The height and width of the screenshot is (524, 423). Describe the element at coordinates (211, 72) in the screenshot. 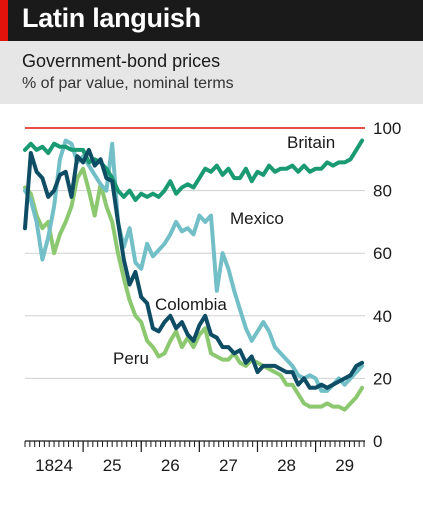

I see `subtitle-box` at that location.